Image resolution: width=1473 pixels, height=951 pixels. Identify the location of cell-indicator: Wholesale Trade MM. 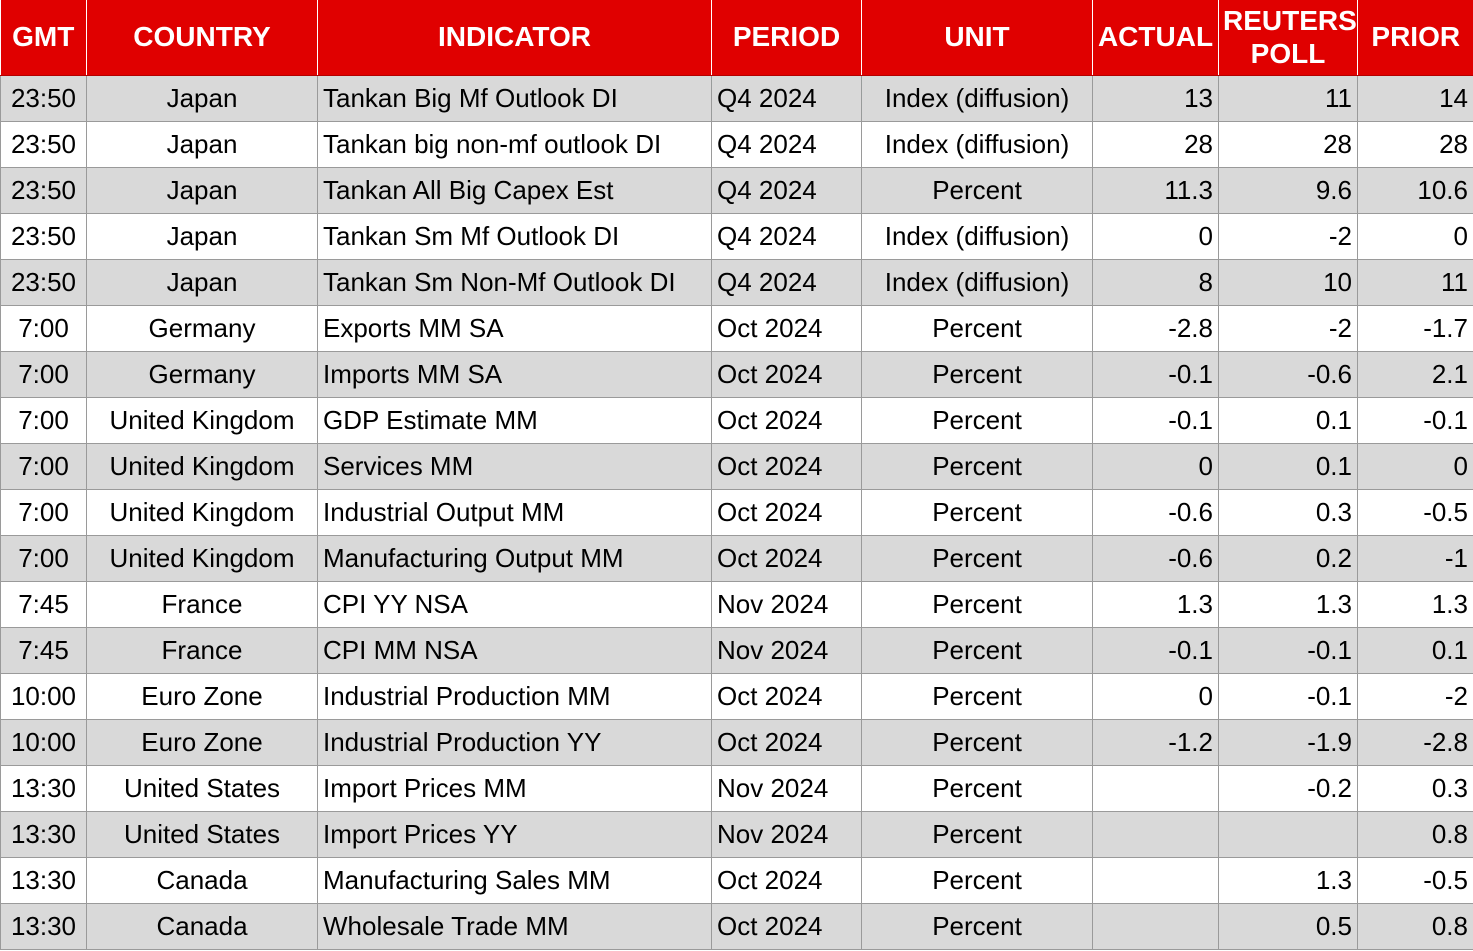
(514, 926).